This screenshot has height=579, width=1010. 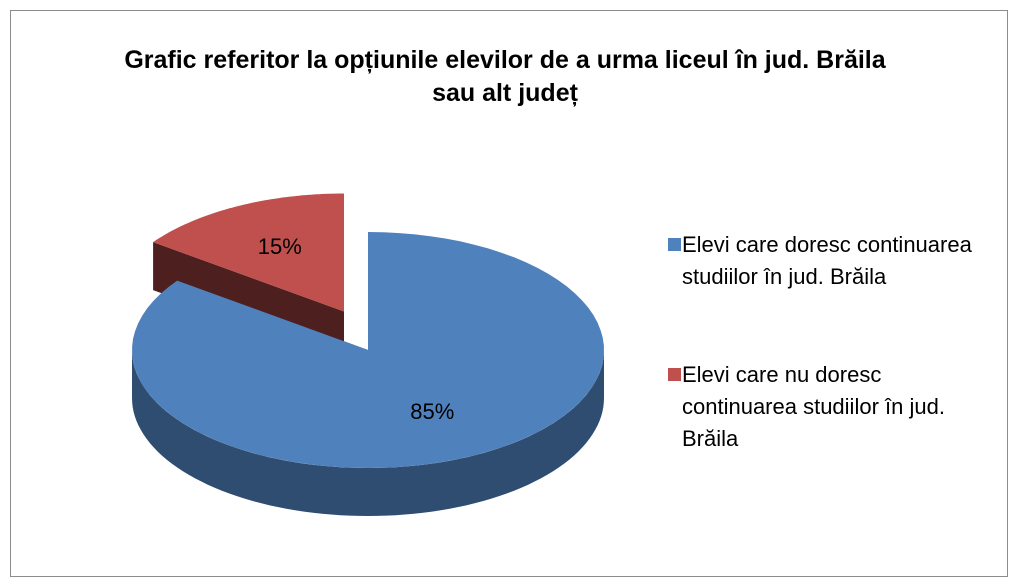 What do you see at coordinates (432, 411) in the screenshot?
I see `data-label: 85%` at bounding box center [432, 411].